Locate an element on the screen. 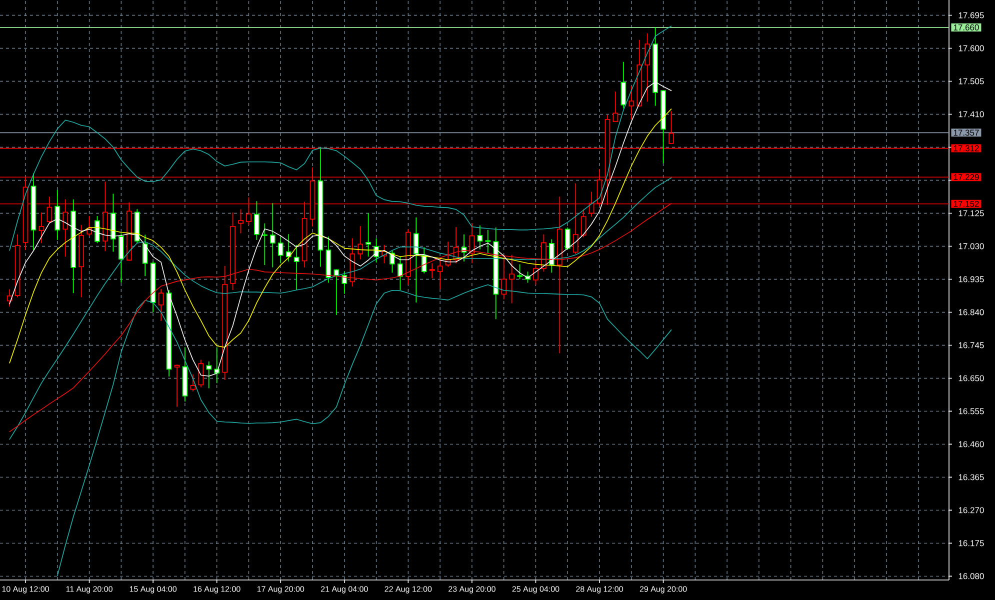 The width and height of the screenshot is (995, 600). x-tick-label: 23 Aug 20:00 is located at coordinates (472, 590).